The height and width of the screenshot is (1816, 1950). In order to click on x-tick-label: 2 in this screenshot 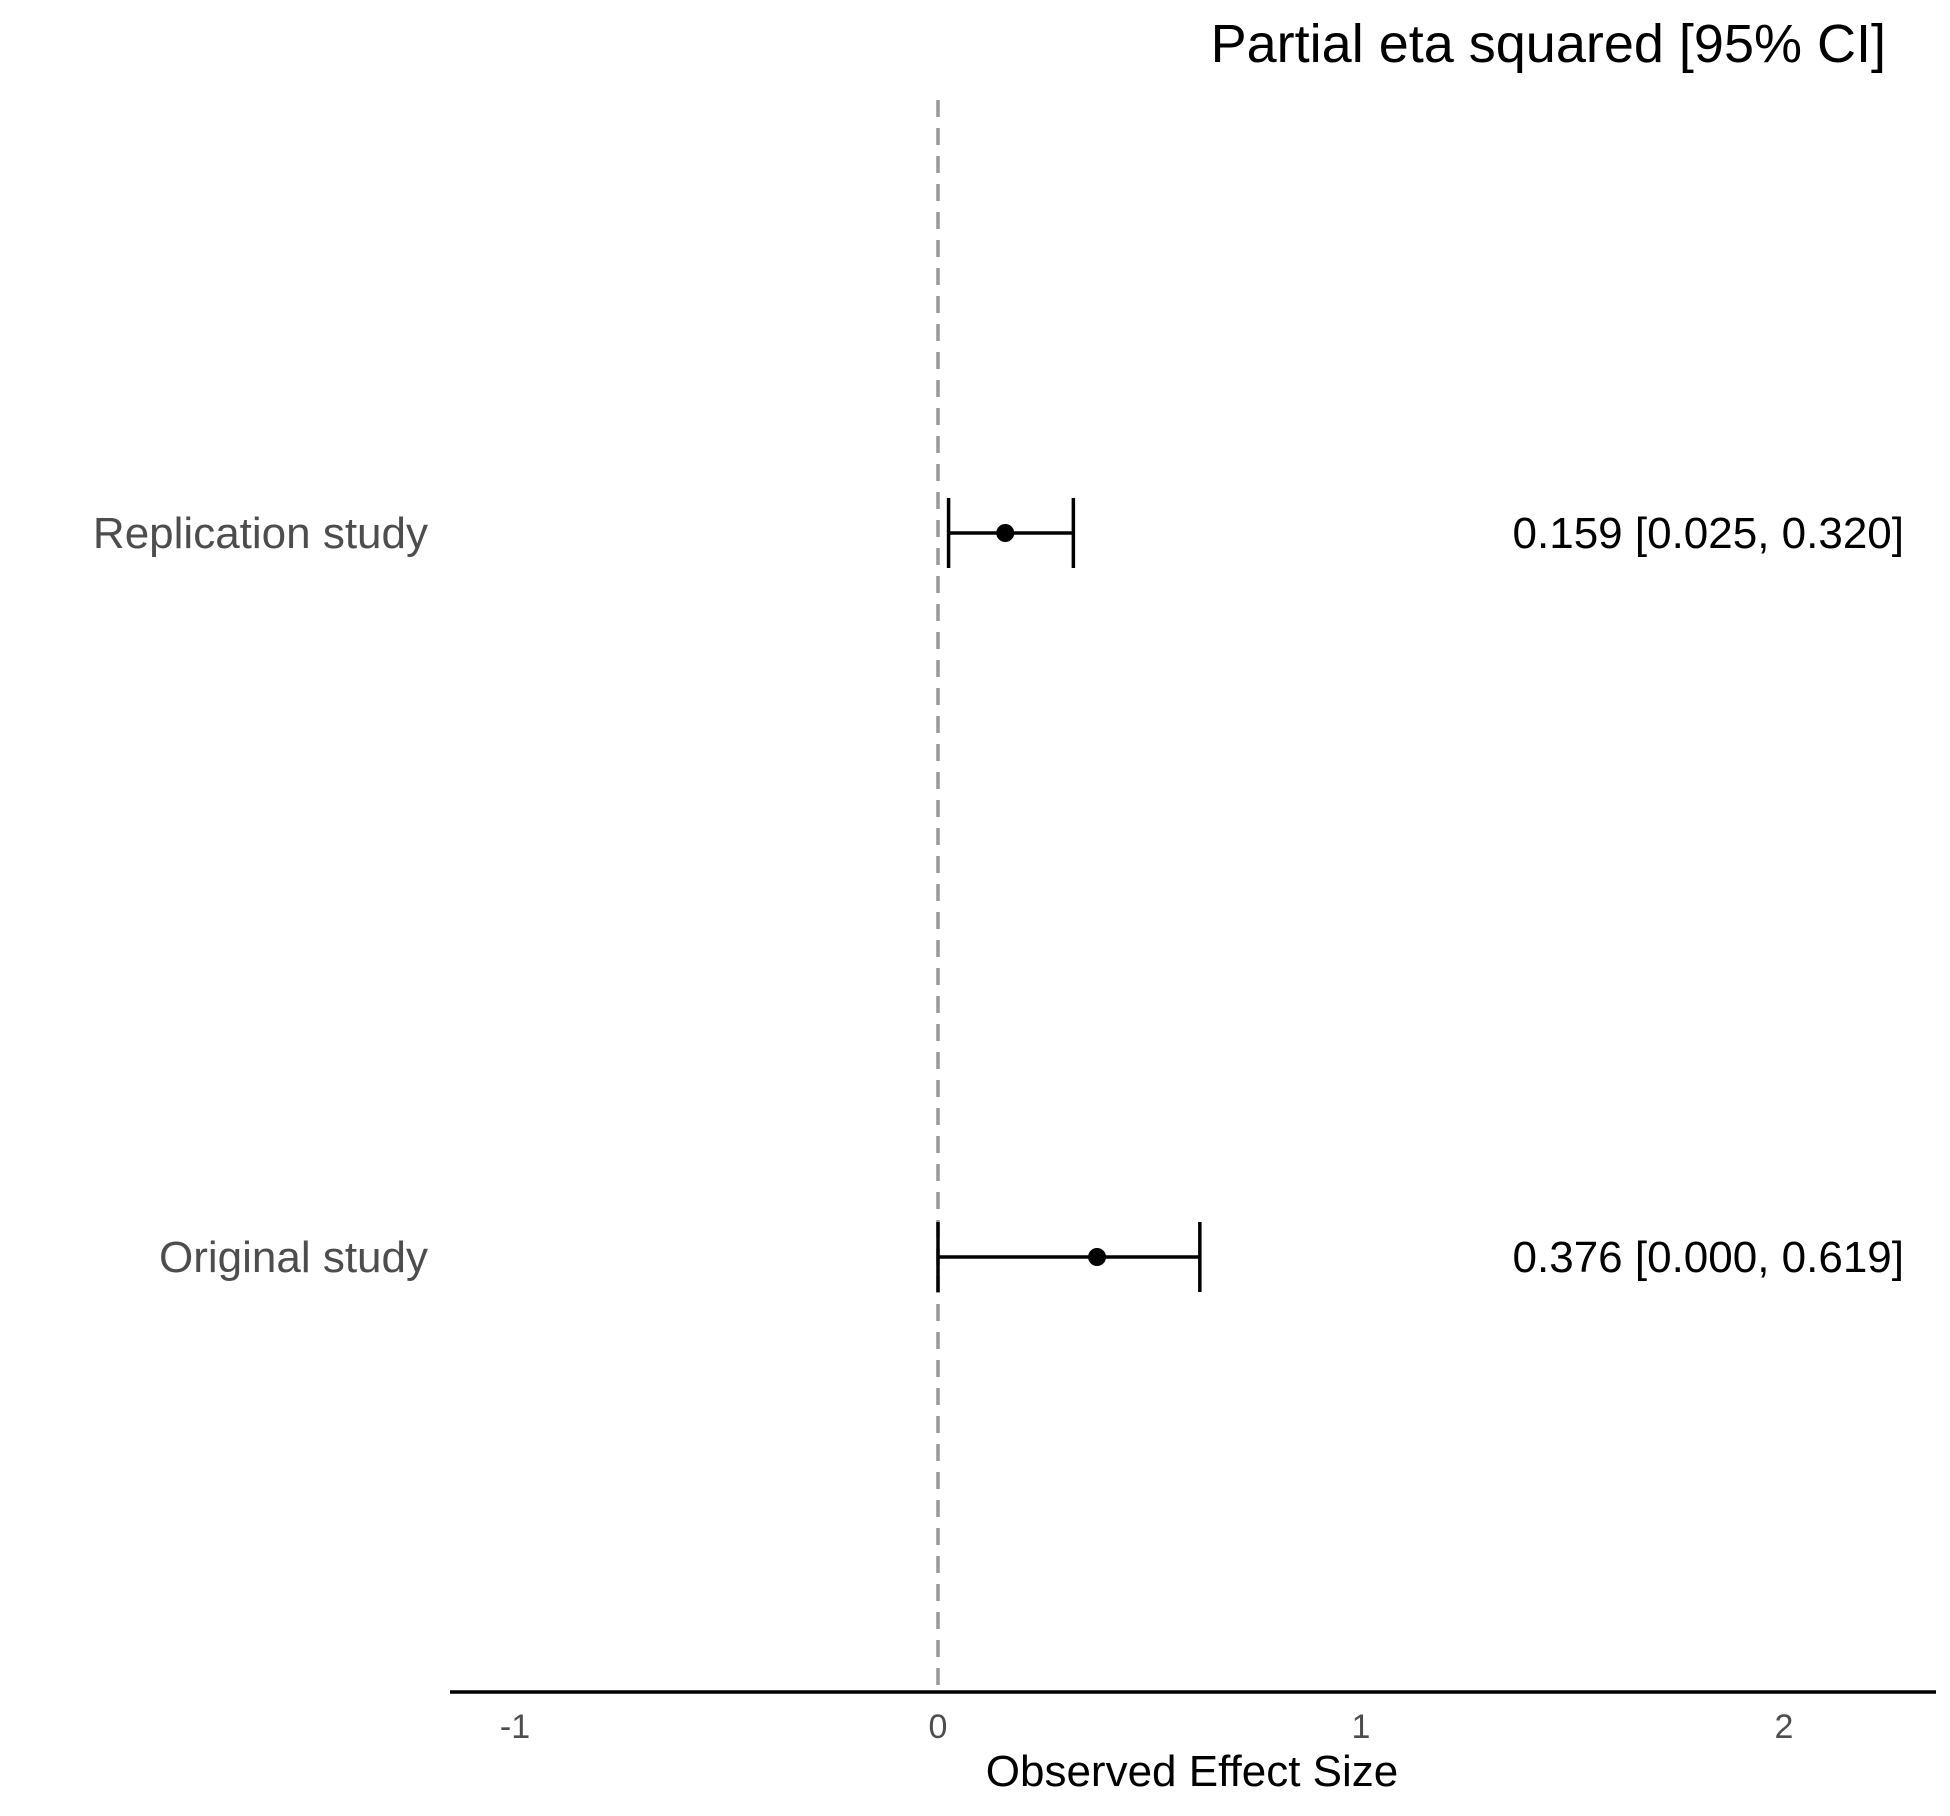, I will do `click(1784, 1727)`.